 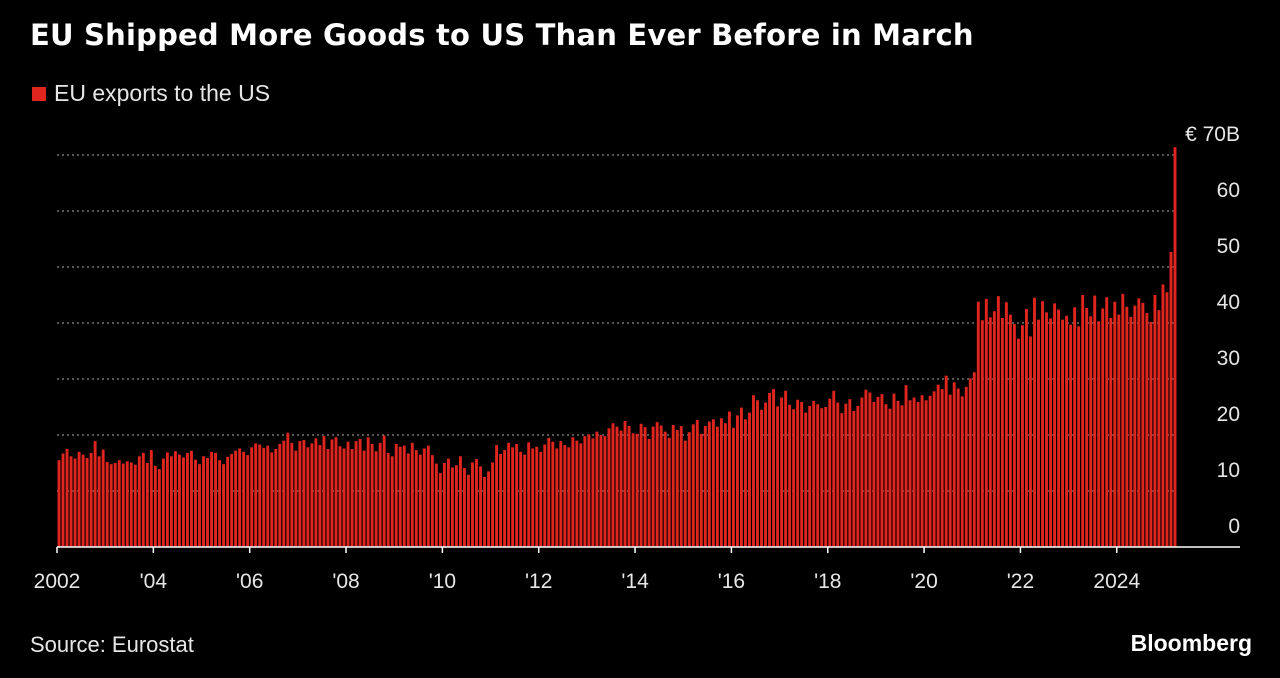 I want to click on y-tick-label: 30, so click(x=1228, y=358).